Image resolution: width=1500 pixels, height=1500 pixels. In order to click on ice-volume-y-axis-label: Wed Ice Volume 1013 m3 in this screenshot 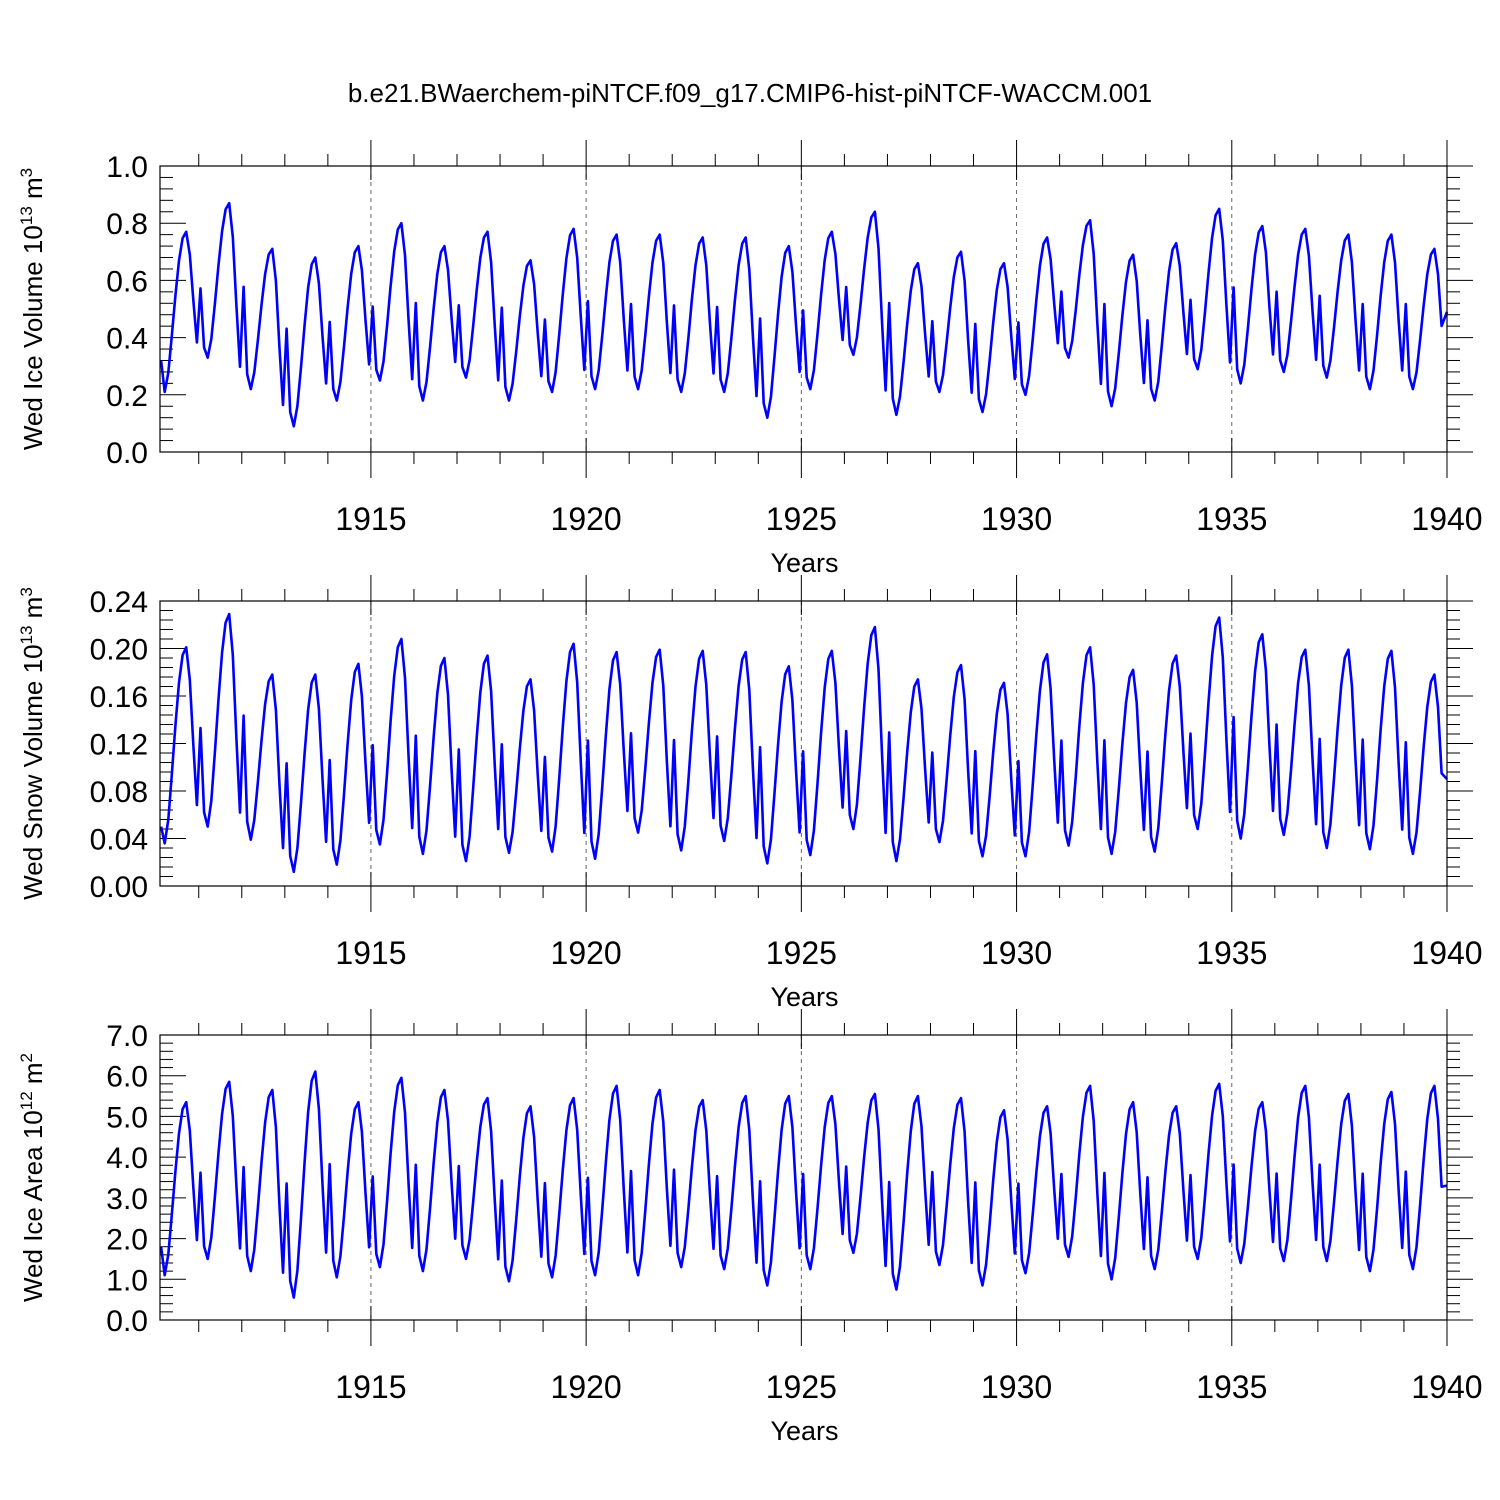, I will do `click(32, 309)`.